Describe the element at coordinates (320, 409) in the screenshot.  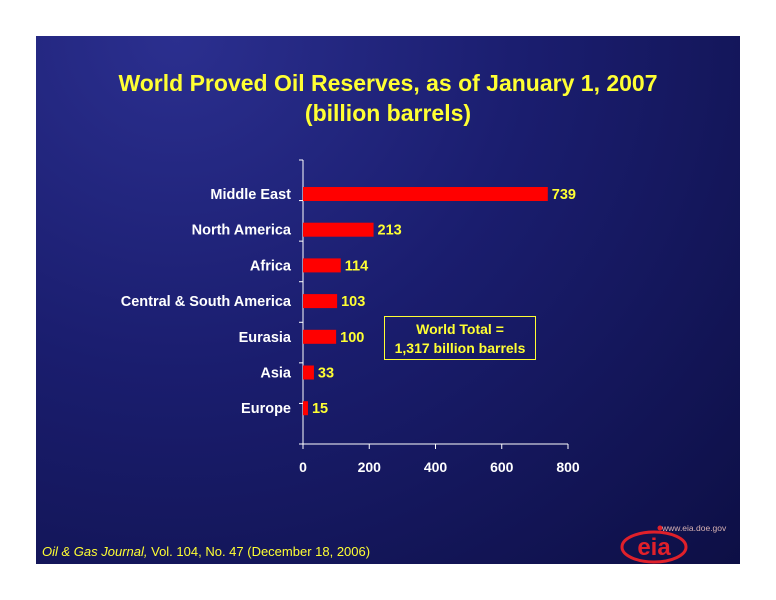
I see `value-label: 15` at that location.